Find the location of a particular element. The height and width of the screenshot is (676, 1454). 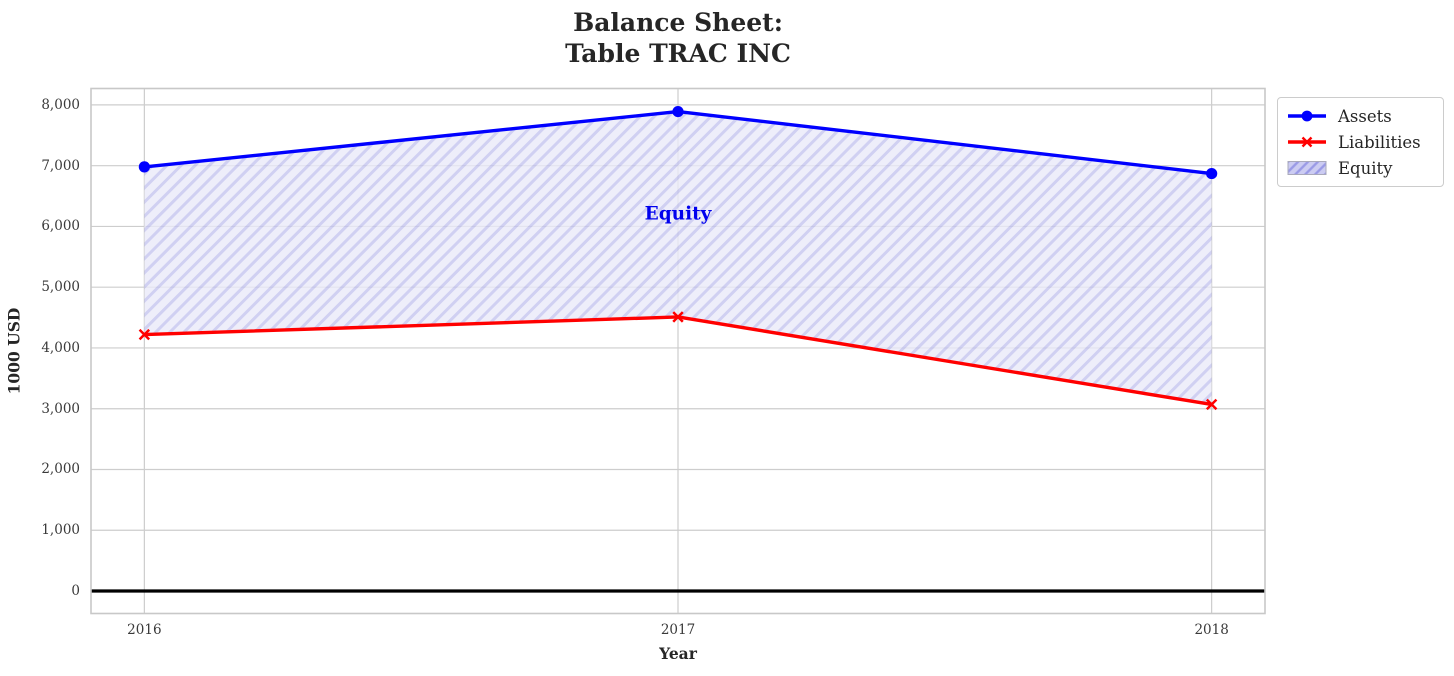

y-tick-label: 1,000 is located at coordinates (60, 530).